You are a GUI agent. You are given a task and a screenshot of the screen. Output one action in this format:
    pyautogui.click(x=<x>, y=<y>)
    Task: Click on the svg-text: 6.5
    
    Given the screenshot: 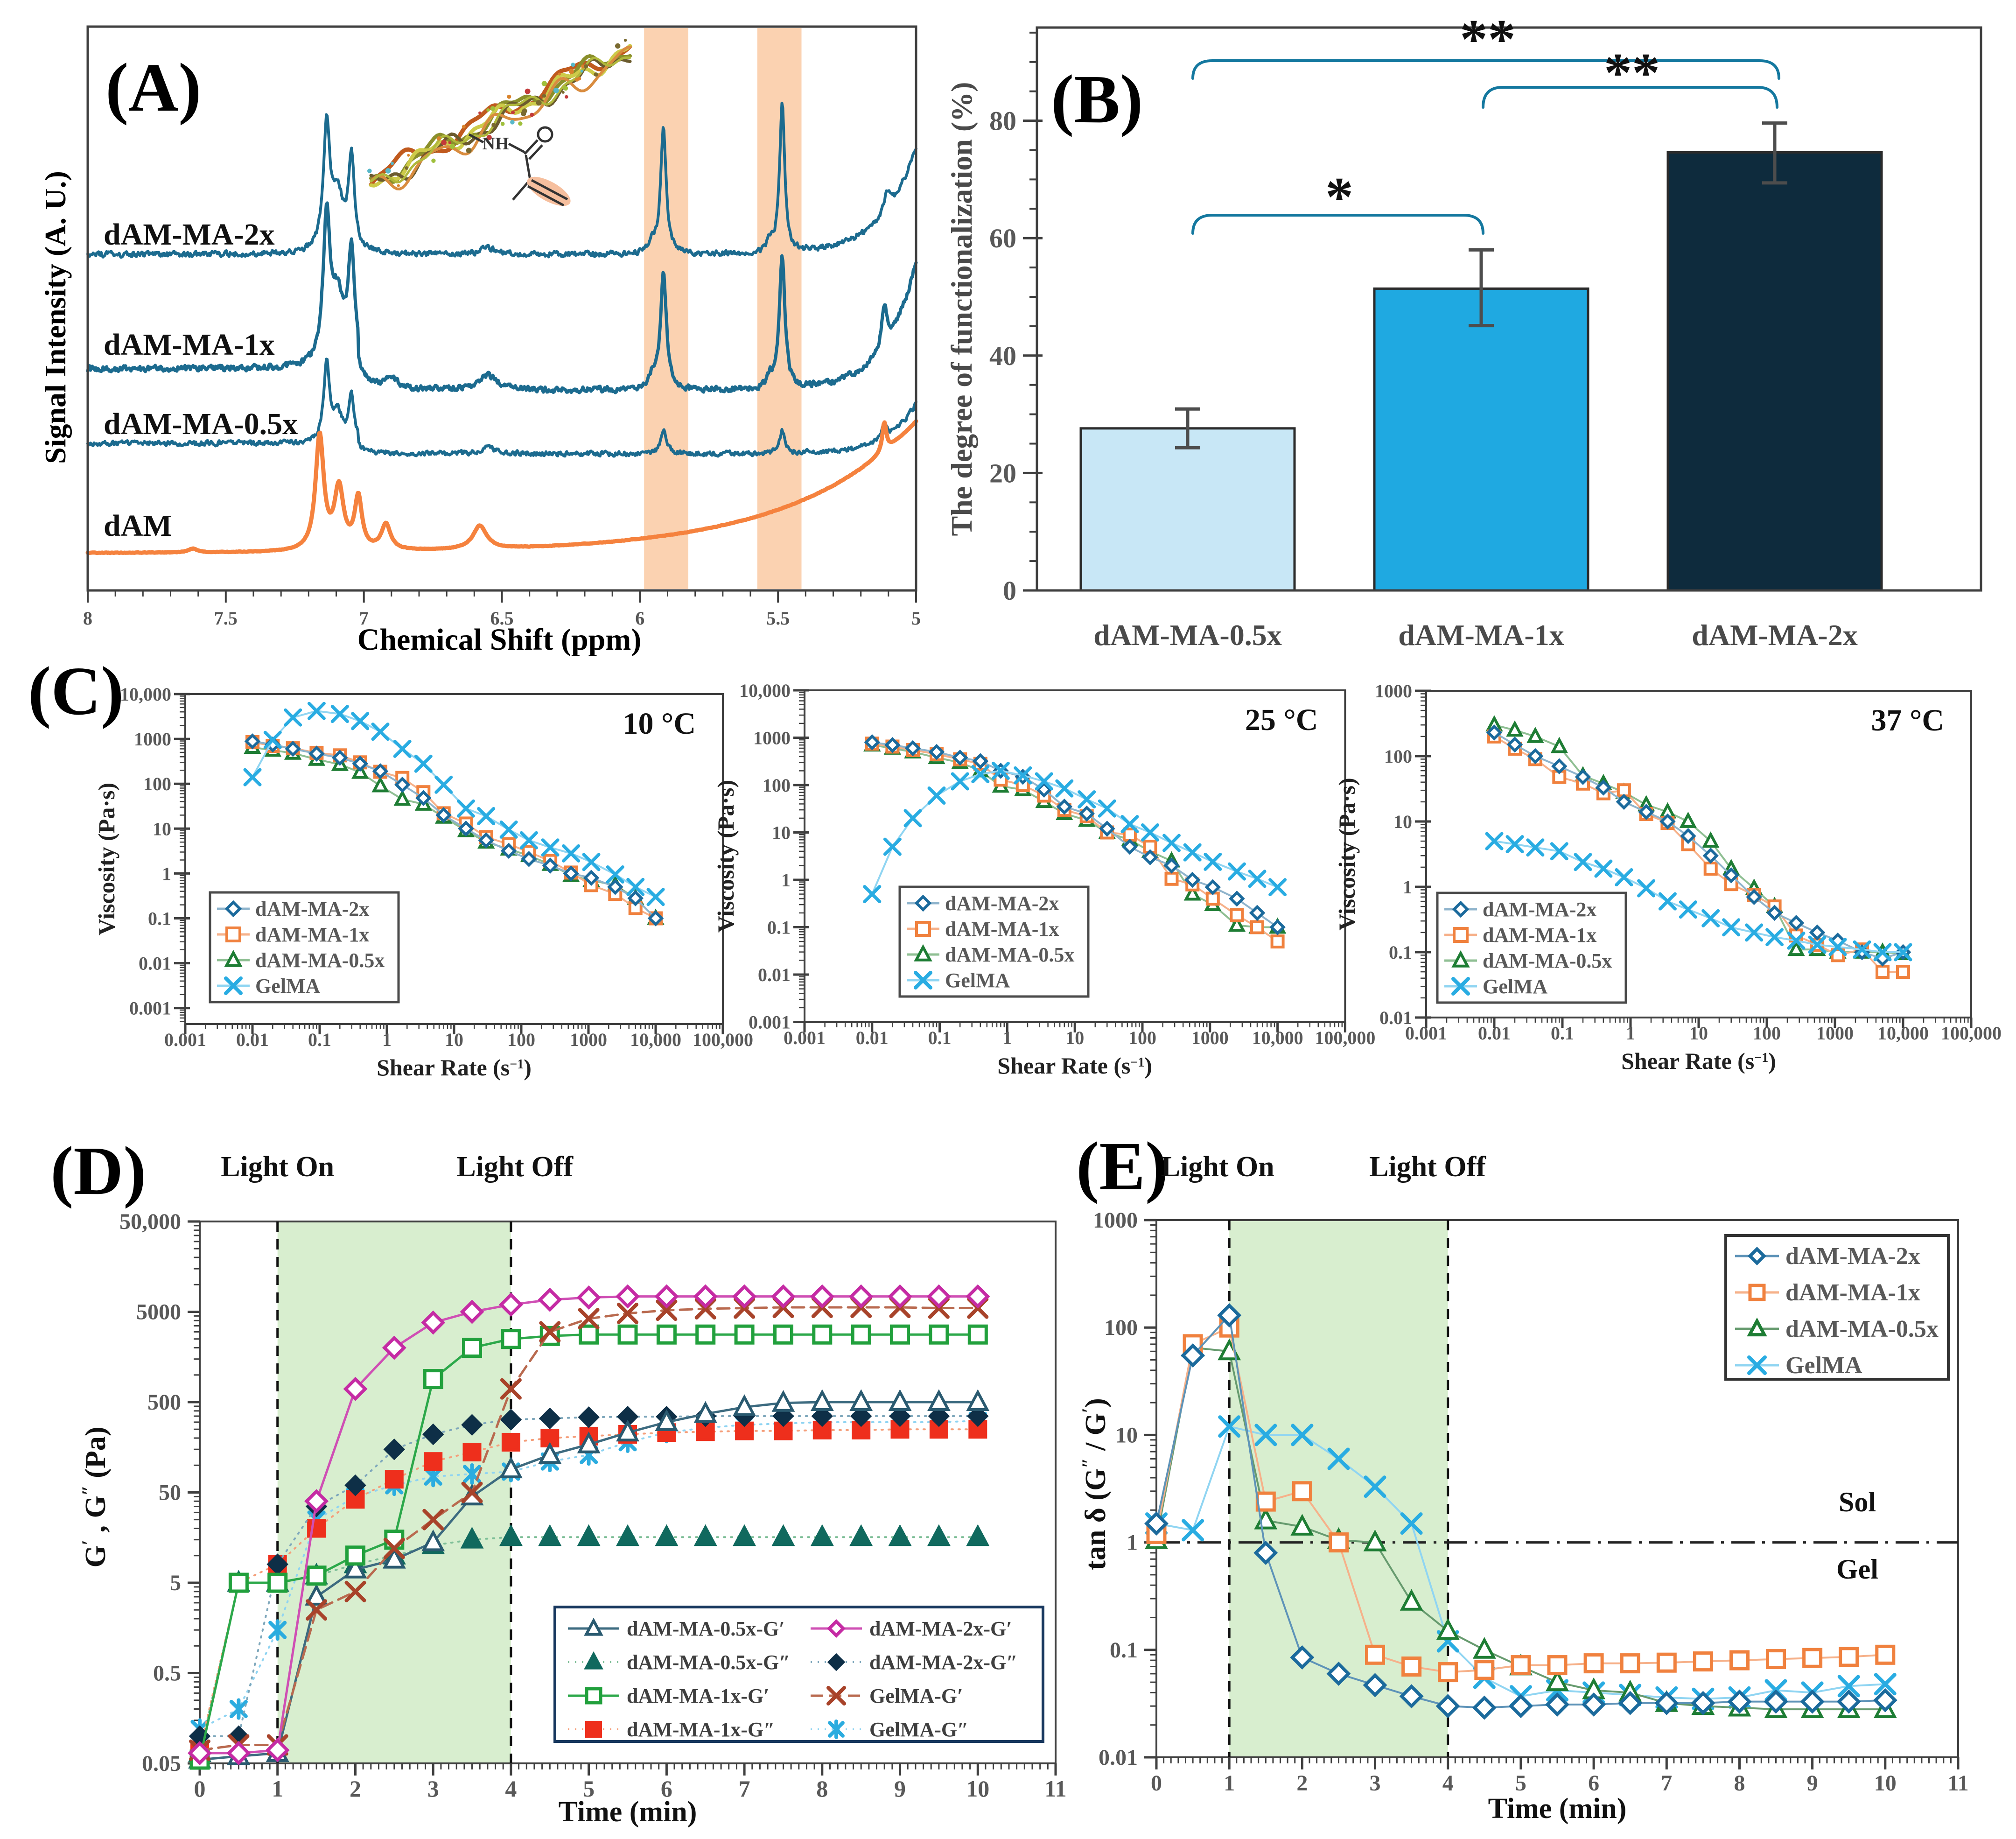 What is the action you would take?
    pyautogui.click(x=502, y=618)
    